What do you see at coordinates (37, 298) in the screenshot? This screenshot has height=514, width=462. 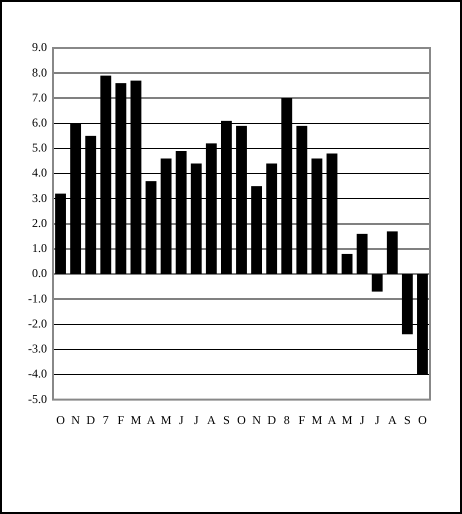 I see `y-tick-label: -1.0` at bounding box center [37, 298].